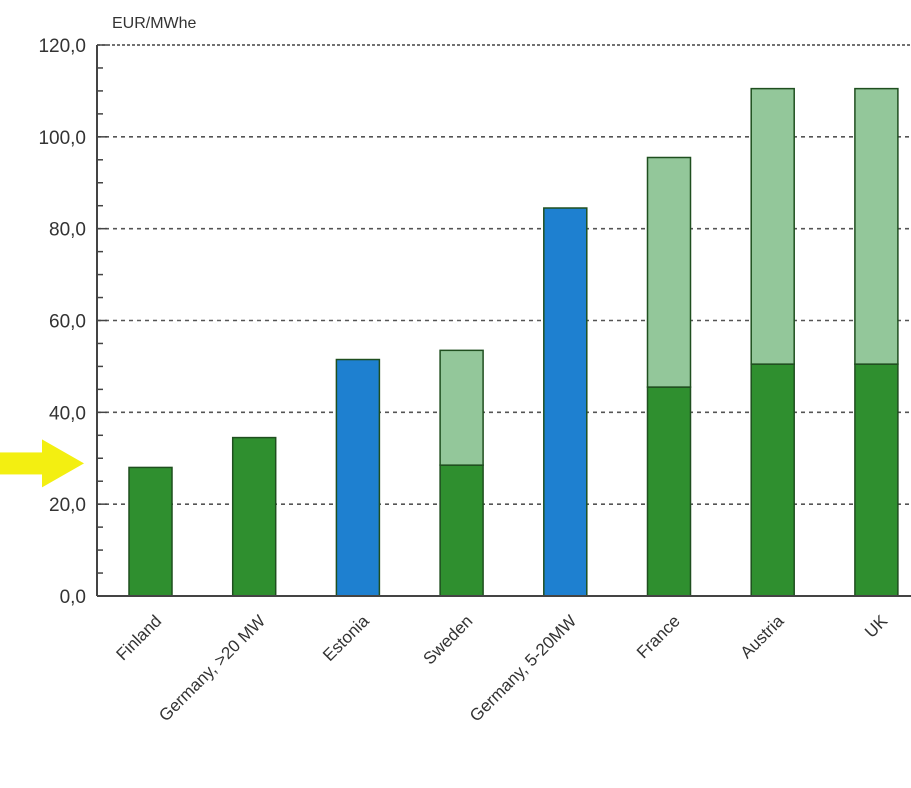 Image resolution: width=911 pixels, height=788 pixels. What do you see at coordinates (876, 226) in the screenshot?
I see `bar-upper-uk` at bounding box center [876, 226].